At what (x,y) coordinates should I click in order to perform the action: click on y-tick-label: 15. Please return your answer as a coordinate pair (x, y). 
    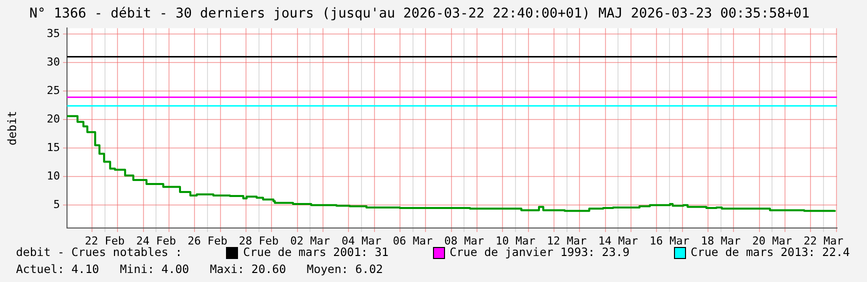
    Looking at the image, I should click on (53, 147).